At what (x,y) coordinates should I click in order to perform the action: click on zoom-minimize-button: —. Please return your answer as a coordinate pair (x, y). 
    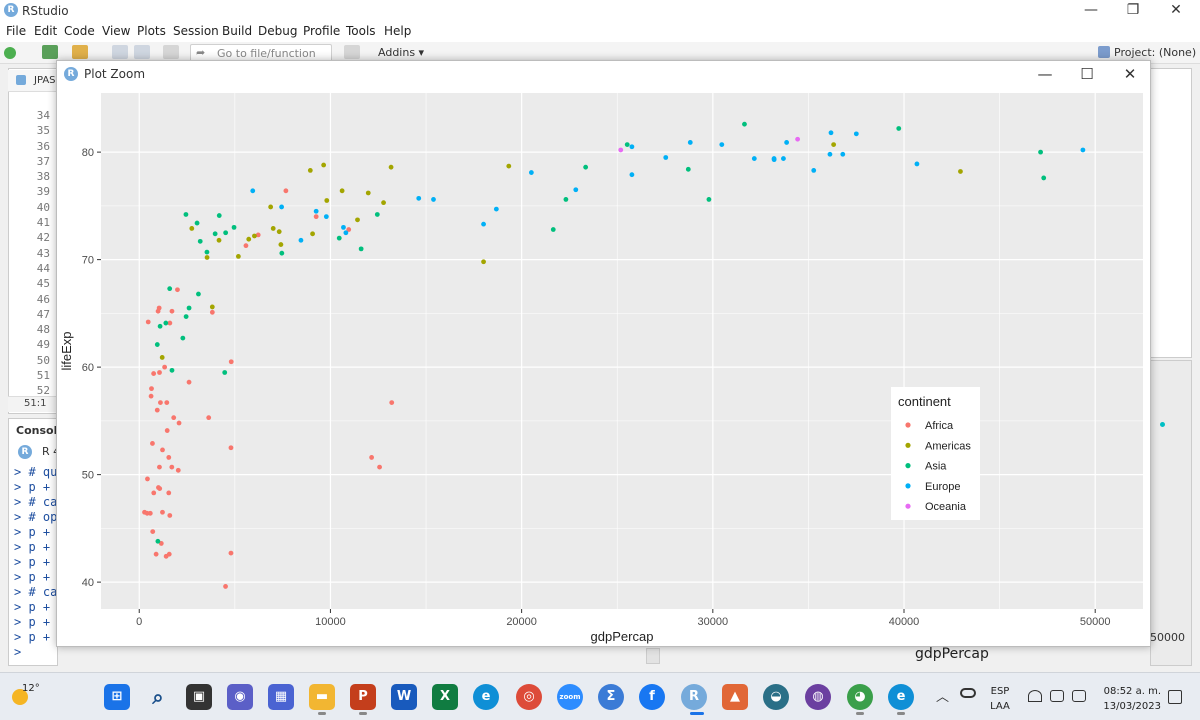
    Looking at the image, I should click on (1045, 74).